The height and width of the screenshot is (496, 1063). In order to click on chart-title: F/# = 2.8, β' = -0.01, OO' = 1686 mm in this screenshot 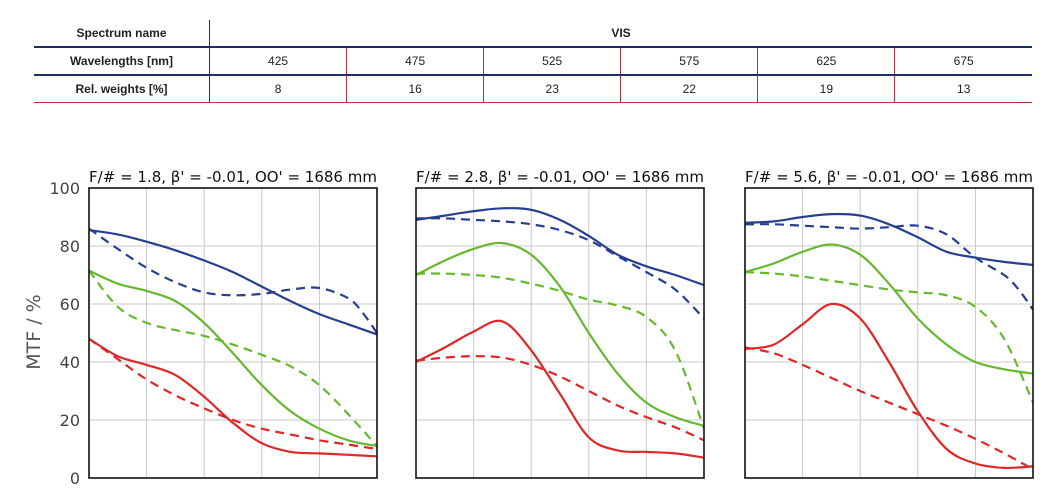, I will do `click(560, 177)`.